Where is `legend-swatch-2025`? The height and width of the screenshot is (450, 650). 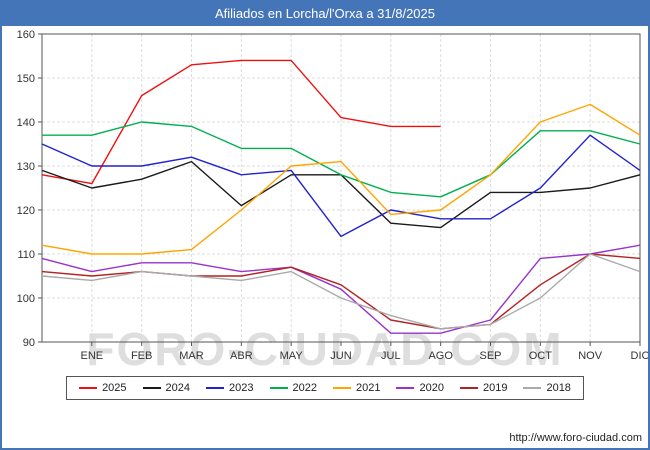 legend-swatch-2025 is located at coordinates (88, 388).